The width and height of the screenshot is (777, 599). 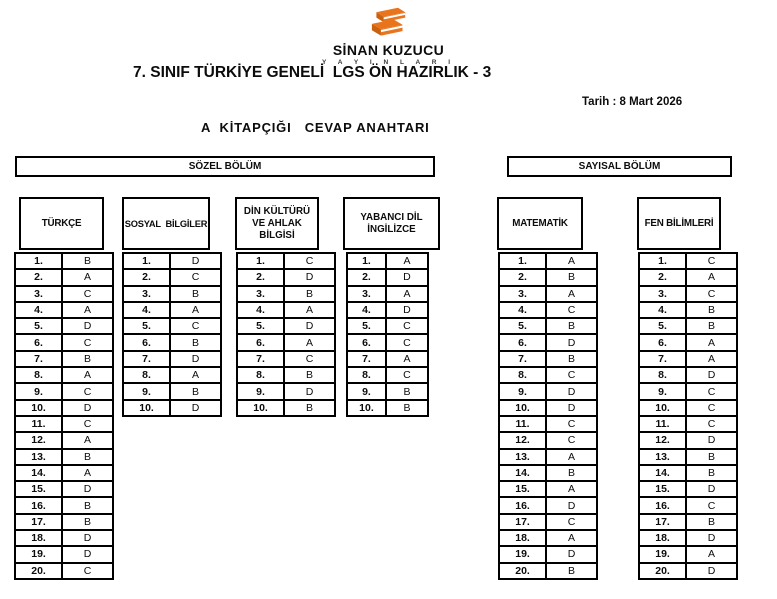 What do you see at coordinates (285, 293) in the screenshot?
I see `answer-row: 3. B` at bounding box center [285, 293].